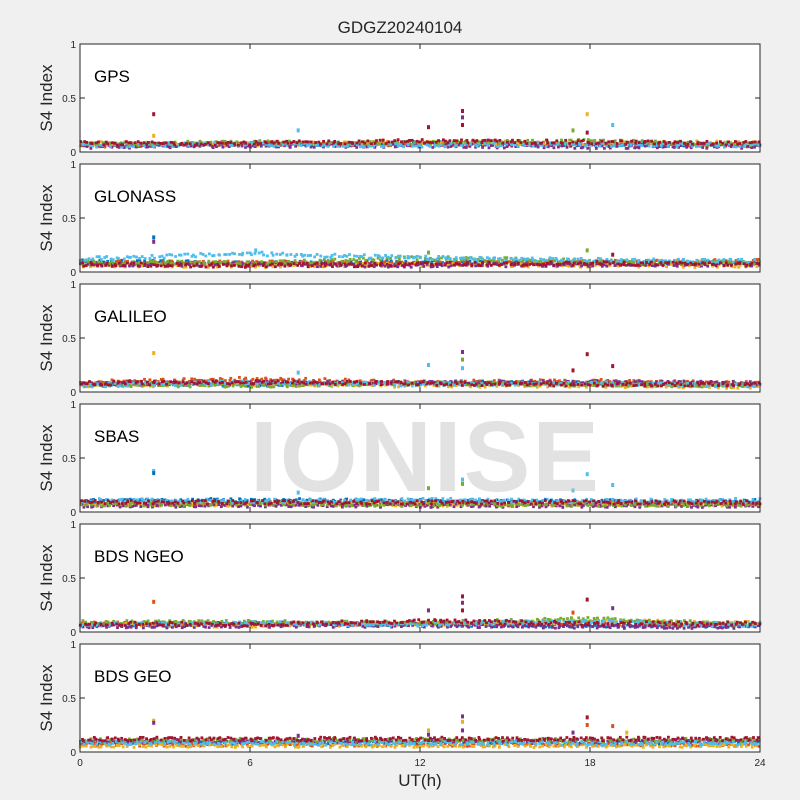  I want to click on spike-point, so click(613, 125).